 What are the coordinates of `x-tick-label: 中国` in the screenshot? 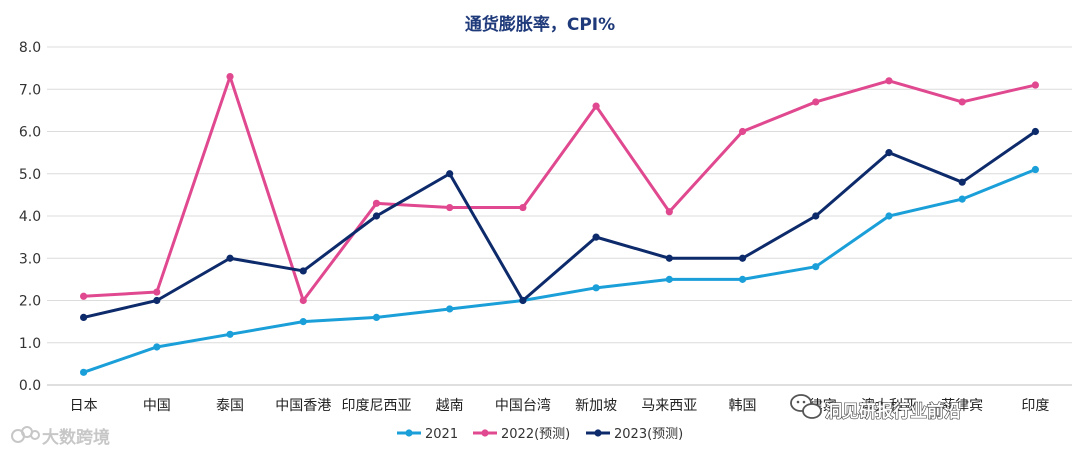 It's located at (157, 406).